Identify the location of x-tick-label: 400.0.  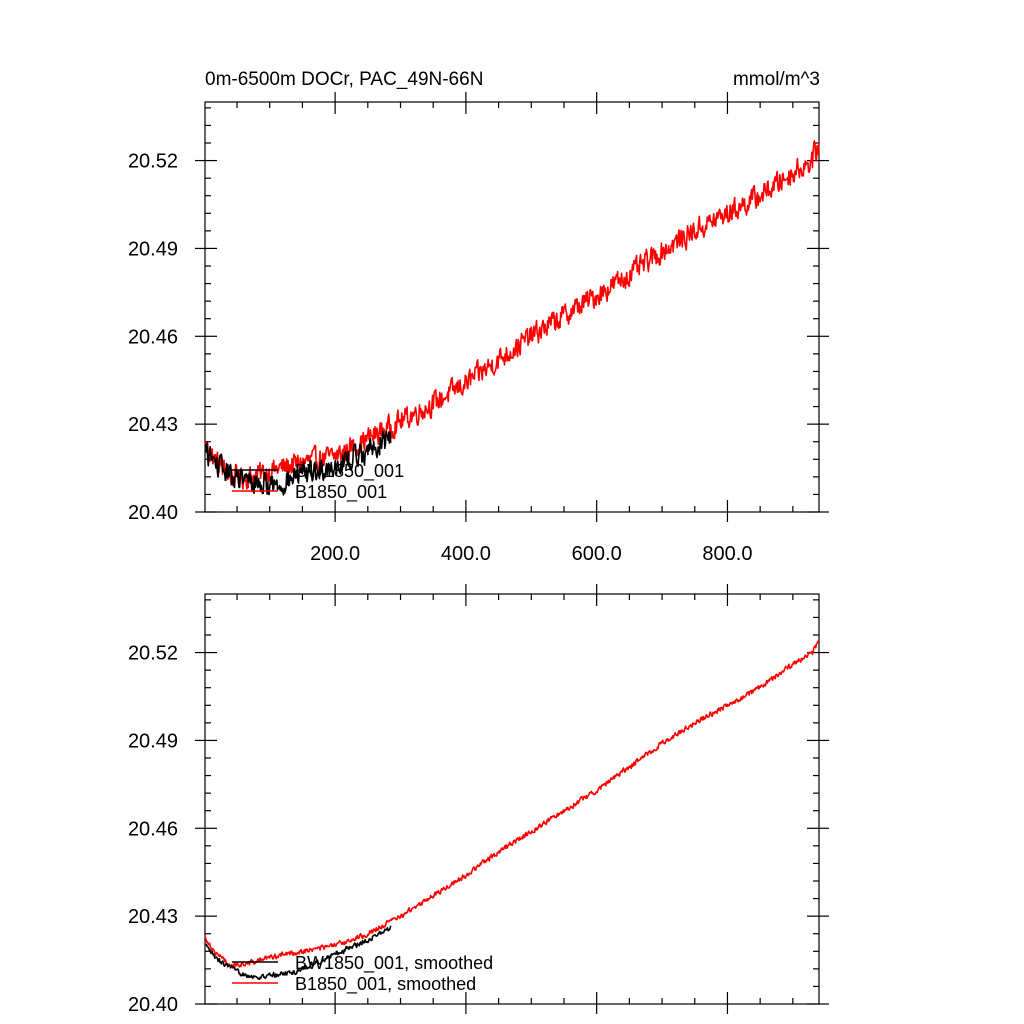
(466, 554).